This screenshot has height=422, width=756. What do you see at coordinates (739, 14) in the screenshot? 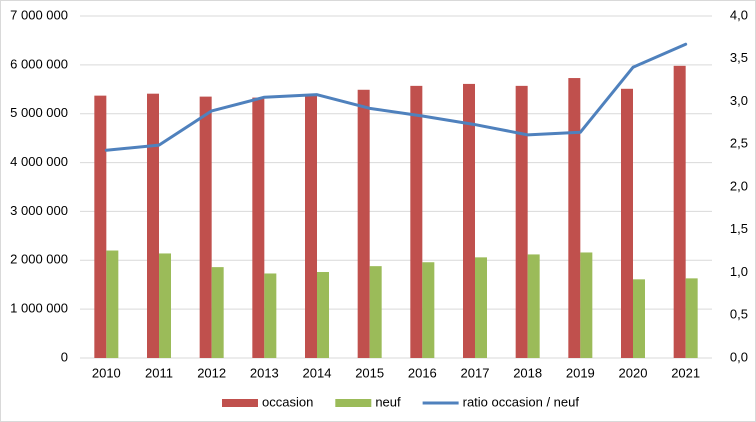
I see `y2-tick-label: 4,0` at bounding box center [739, 14].